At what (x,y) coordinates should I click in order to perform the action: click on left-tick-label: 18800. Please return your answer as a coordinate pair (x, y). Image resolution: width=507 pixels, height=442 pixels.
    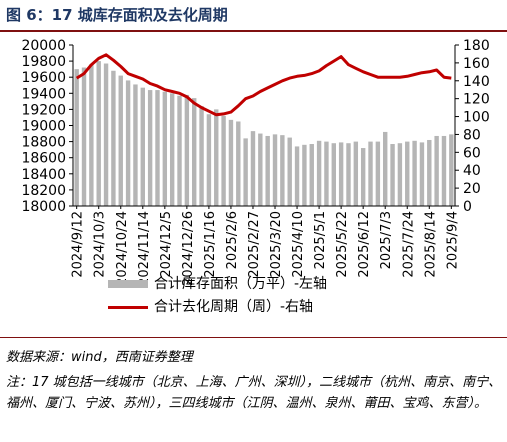
    Looking at the image, I should click on (43, 143).